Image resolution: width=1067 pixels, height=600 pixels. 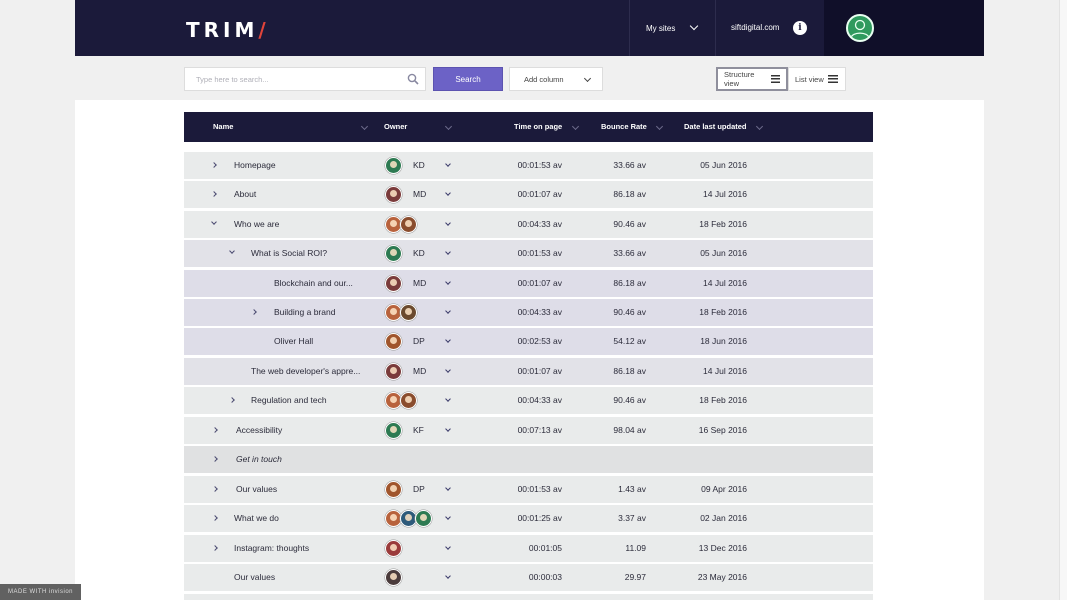 What do you see at coordinates (289, 400) in the screenshot?
I see `row-page-name: Regulation and tech` at bounding box center [289, 400].